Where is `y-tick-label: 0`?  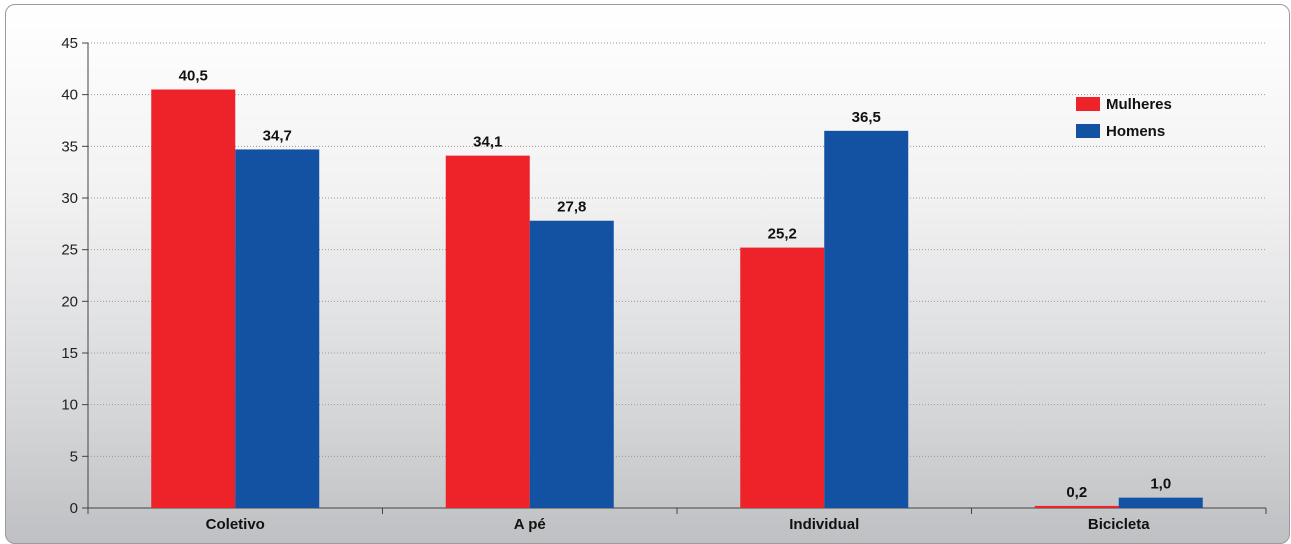
y-tick-label: 0 is located at coordinates (74, 508).